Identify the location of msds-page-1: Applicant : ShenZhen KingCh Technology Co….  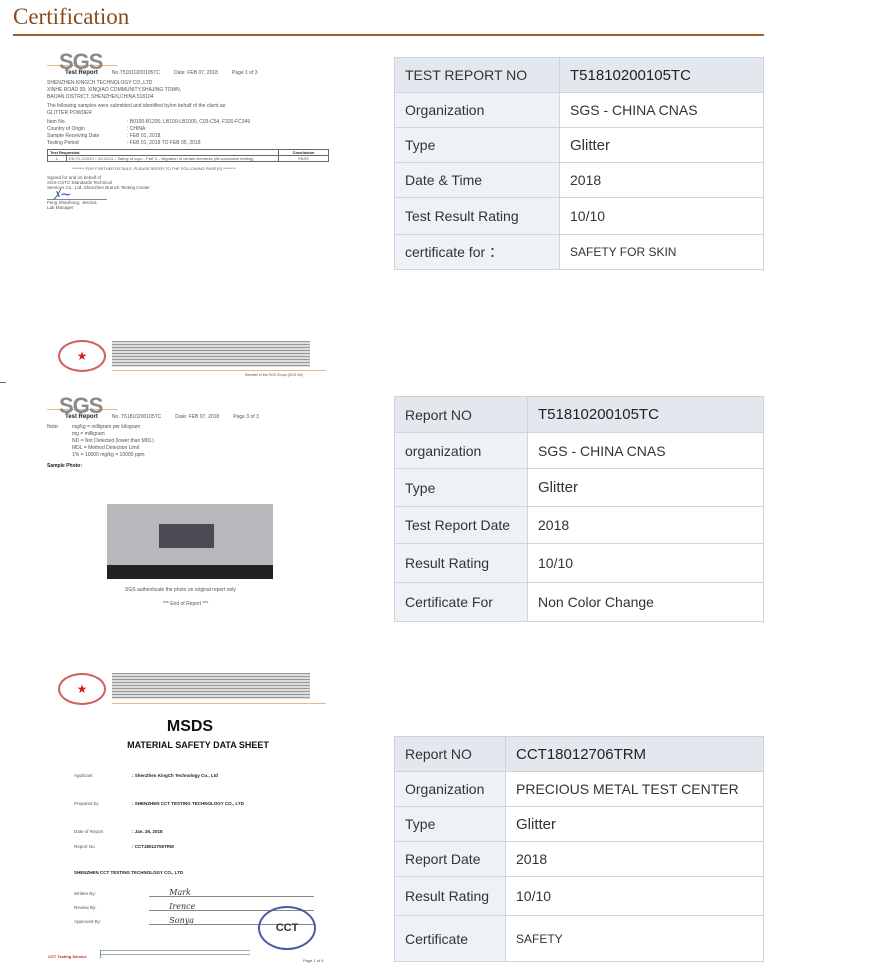
(194, 848).